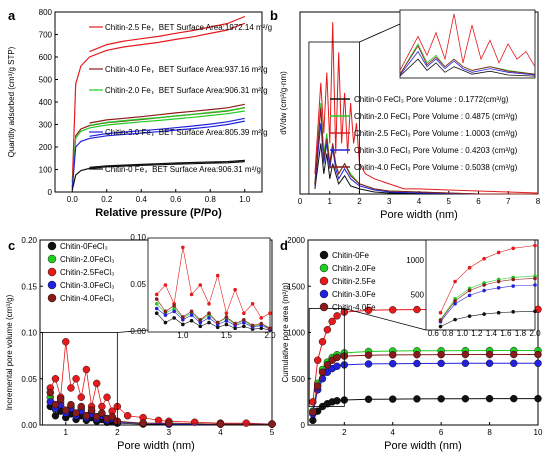 The width and height of the screenshot is (550, 458). Describe the element at coordinates (419, 215) in the screenshot. I see `x-axis-label-b: Pore width (nm)` at that location.